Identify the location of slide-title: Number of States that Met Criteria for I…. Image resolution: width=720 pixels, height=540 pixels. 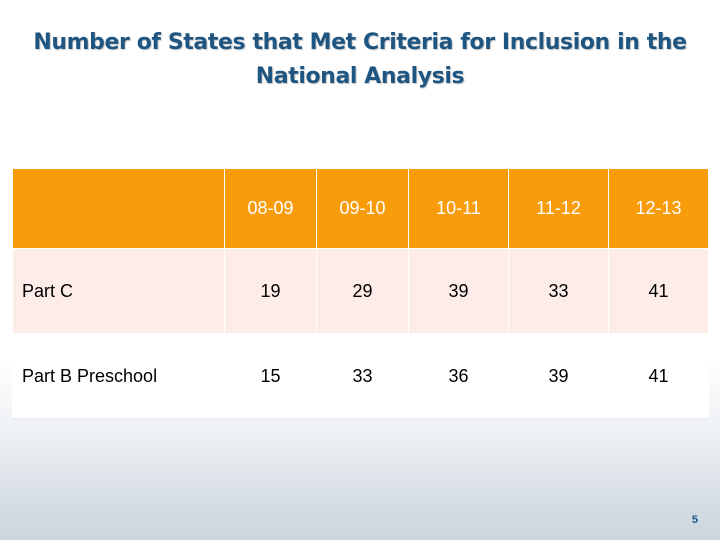
(360, 59).